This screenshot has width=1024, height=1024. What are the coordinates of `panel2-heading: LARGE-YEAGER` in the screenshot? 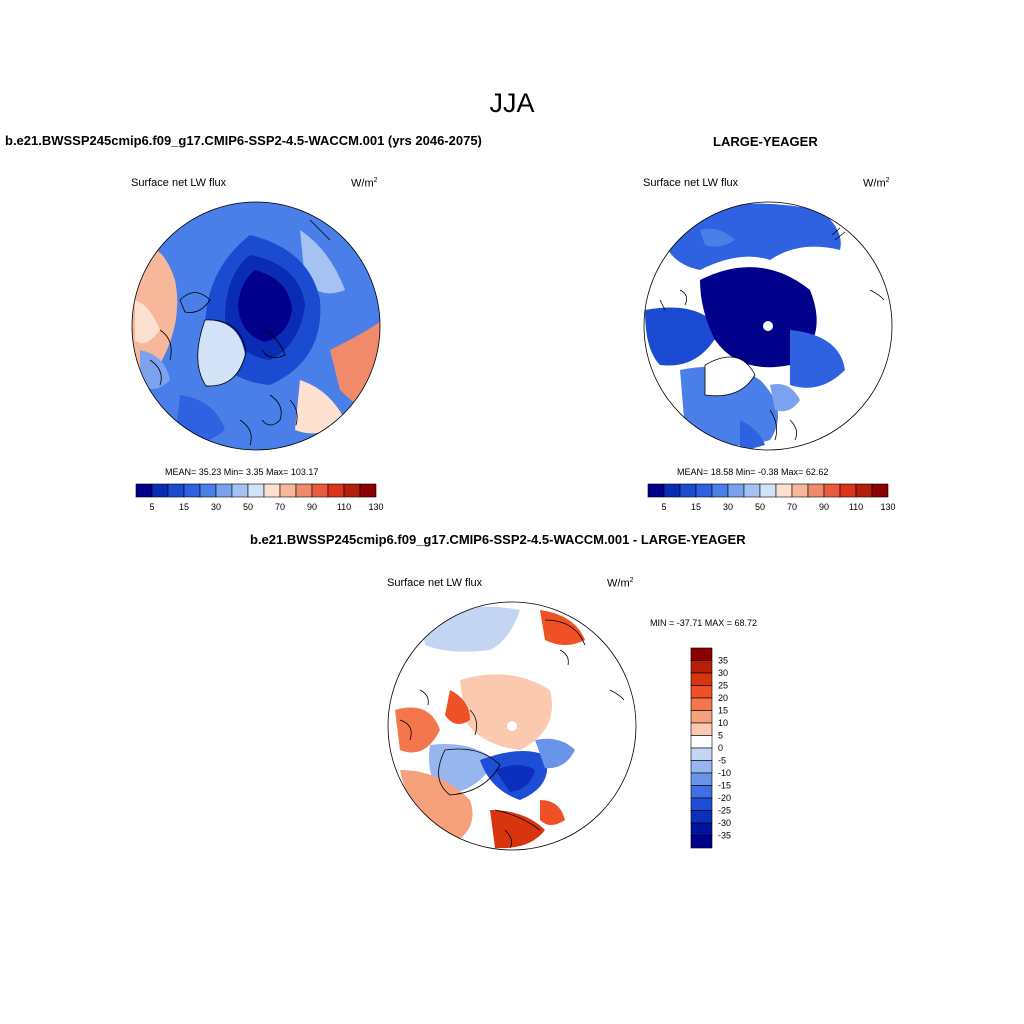 It's located at (765, 141).